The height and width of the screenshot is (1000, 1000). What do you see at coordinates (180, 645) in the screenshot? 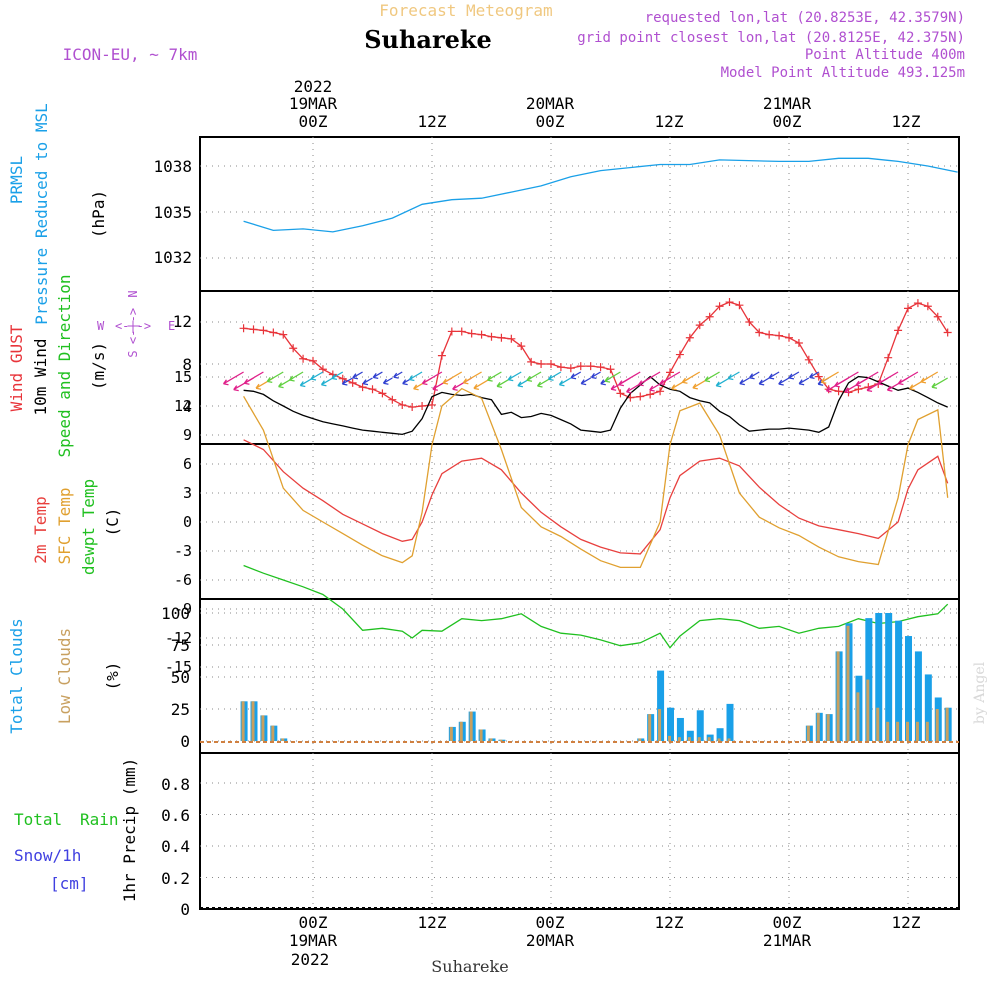
I see `y-tick-label: 75` at bounding box center [180, 645].